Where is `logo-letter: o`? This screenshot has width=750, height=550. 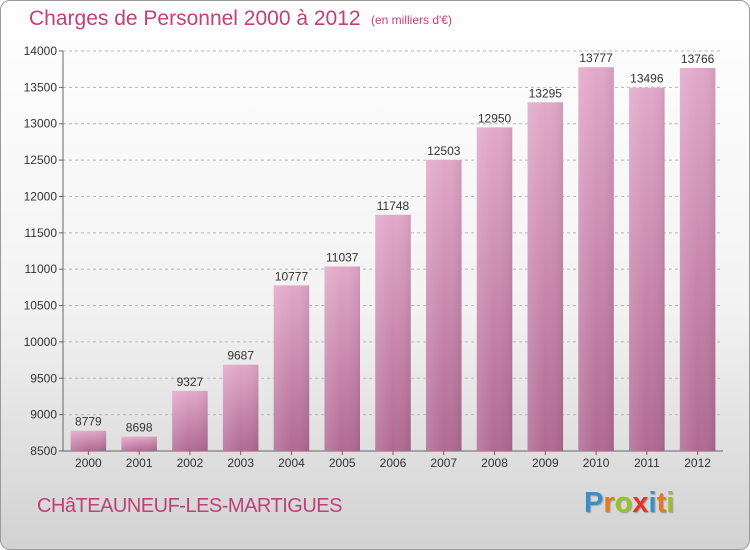
logo-letter: o is located at coordinates (623, 503).